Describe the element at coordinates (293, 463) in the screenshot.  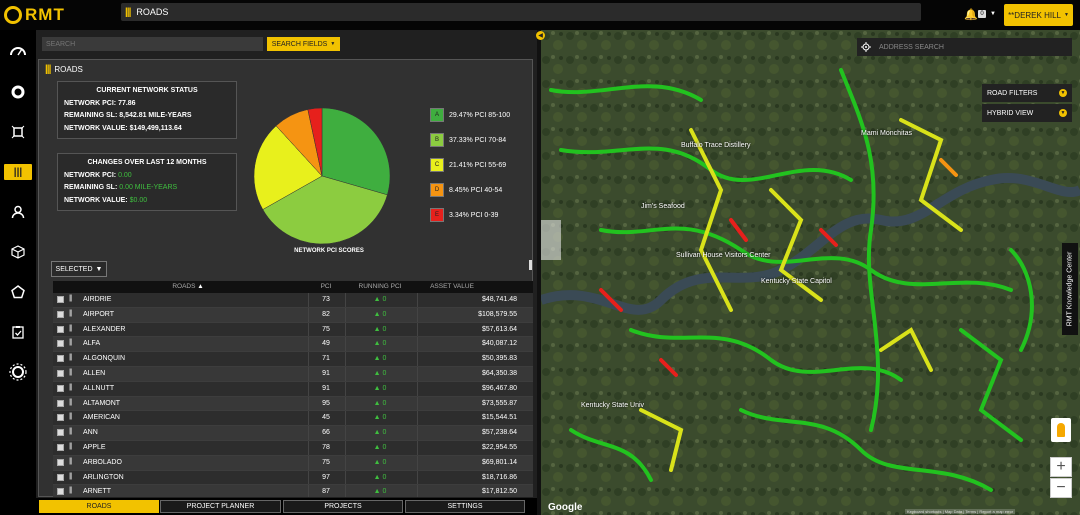
I see `table-row: ||| ARBOLADO 75 ▲ 0 $69,801.14` at that location.